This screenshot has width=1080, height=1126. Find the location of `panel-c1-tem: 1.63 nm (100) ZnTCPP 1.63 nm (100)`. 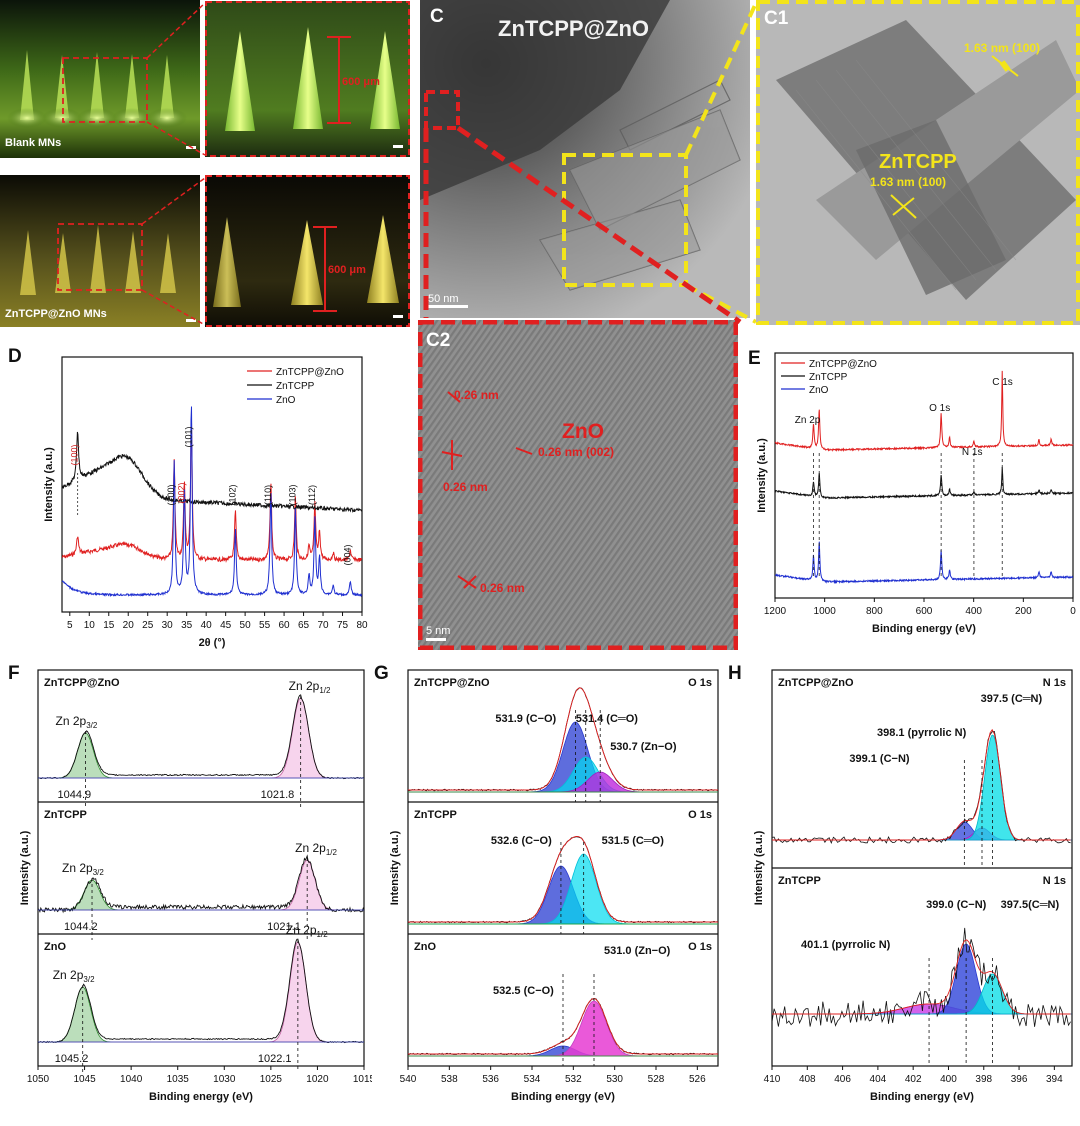

panel-c1-tem: 1.63 nm (100) ZnTCPP 1.63 nm (100) is located at coordinates (918, 162).